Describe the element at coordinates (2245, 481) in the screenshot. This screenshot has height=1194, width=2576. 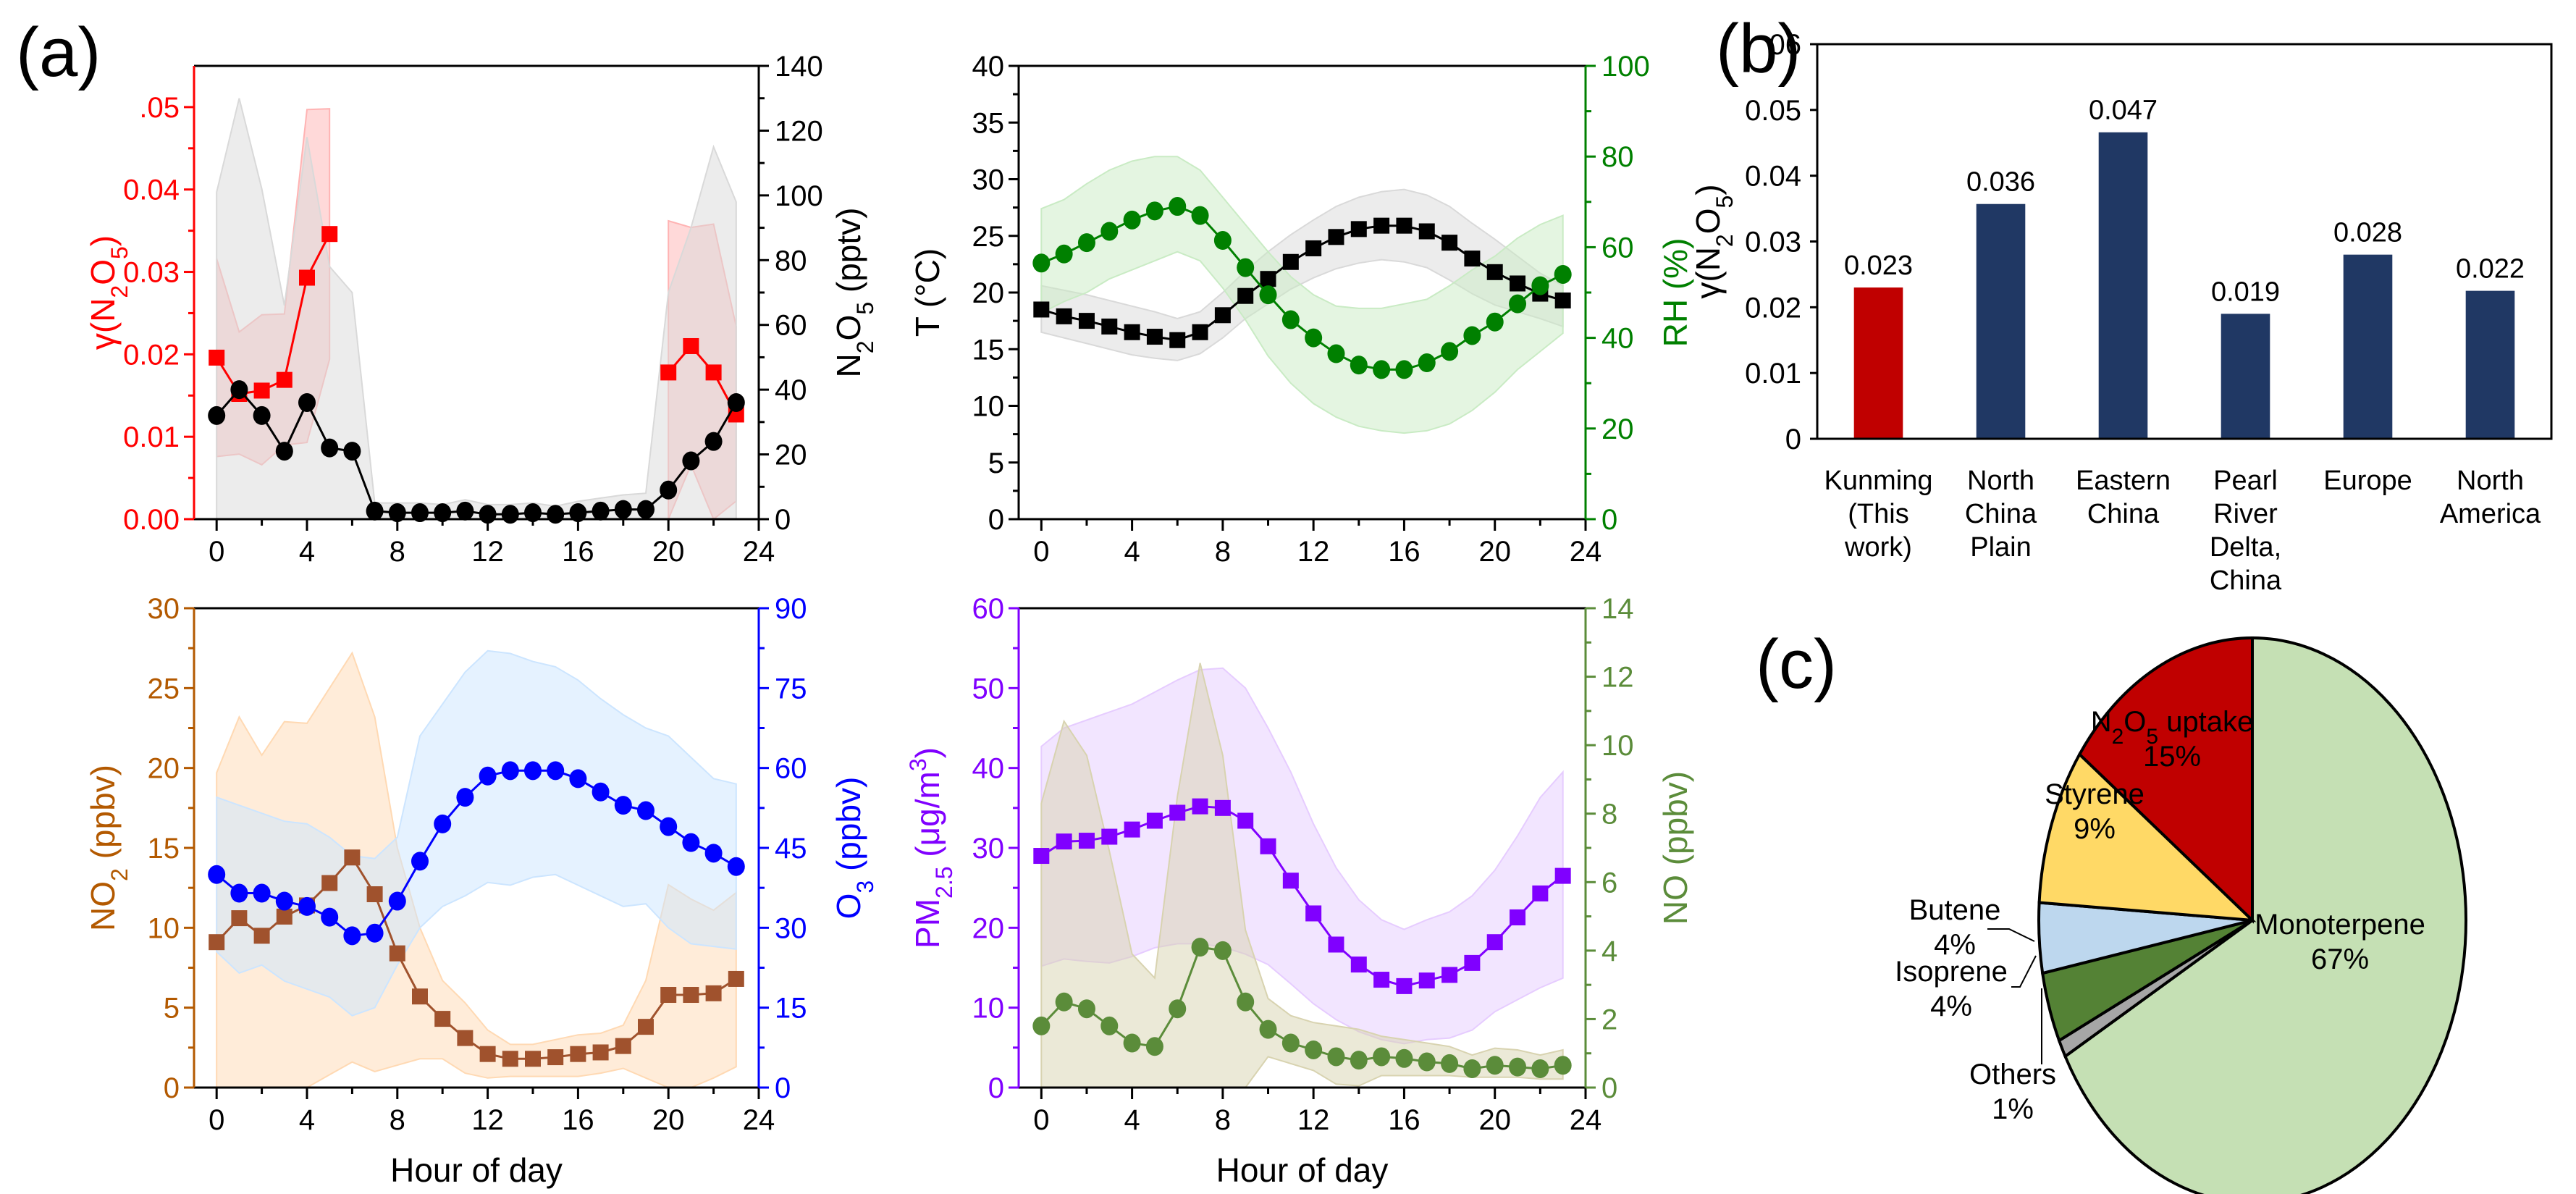
I see `category-label: Pearl` at that location.